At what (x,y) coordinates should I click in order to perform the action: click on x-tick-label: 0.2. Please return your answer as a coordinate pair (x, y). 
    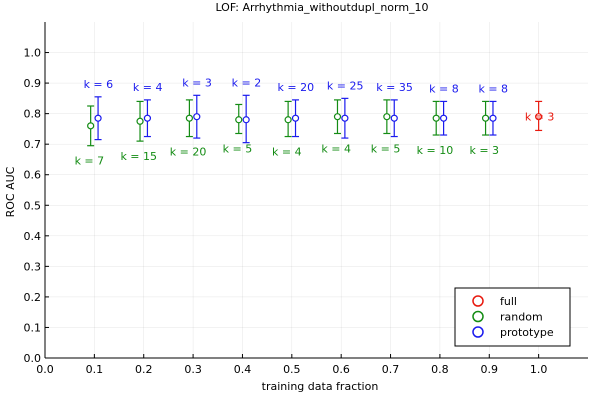
    Looking at the image, I should click on (144, 369).